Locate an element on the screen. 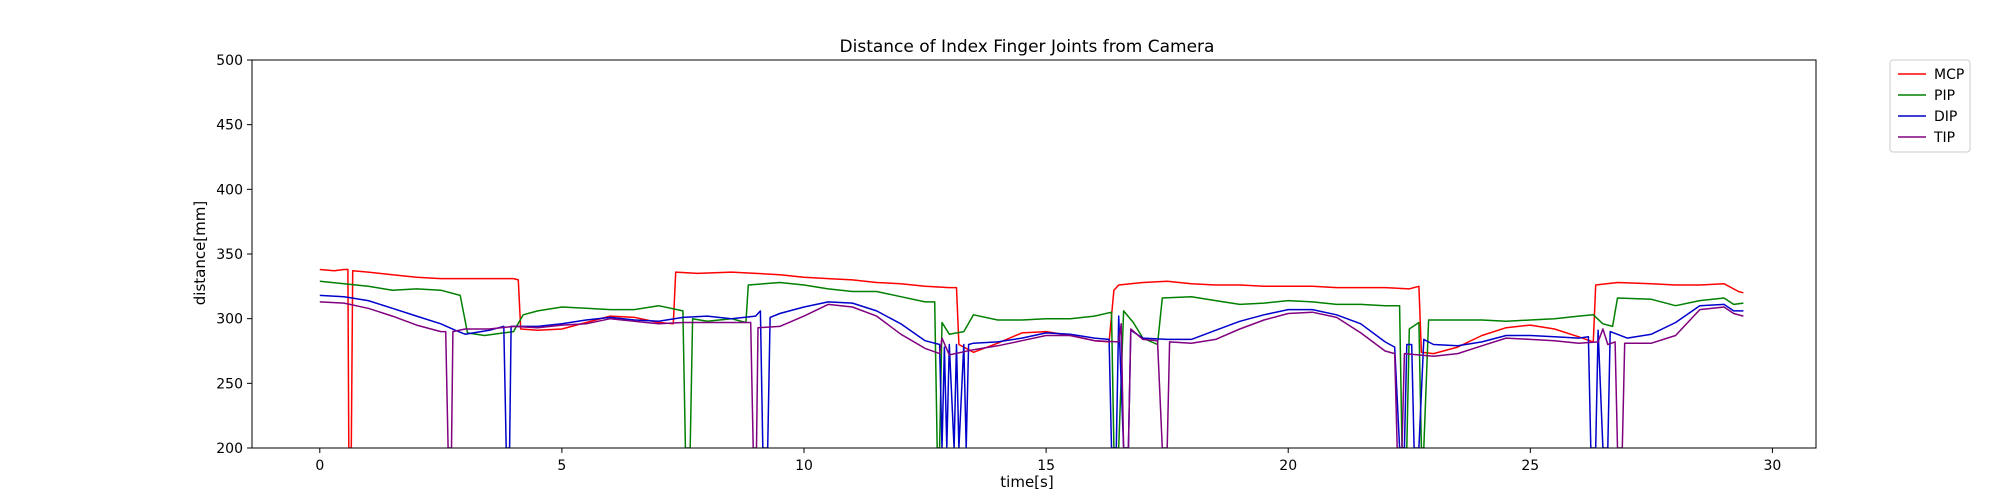  legend: MCP PIP DIP TIP is located at coordinates (1930, 106).